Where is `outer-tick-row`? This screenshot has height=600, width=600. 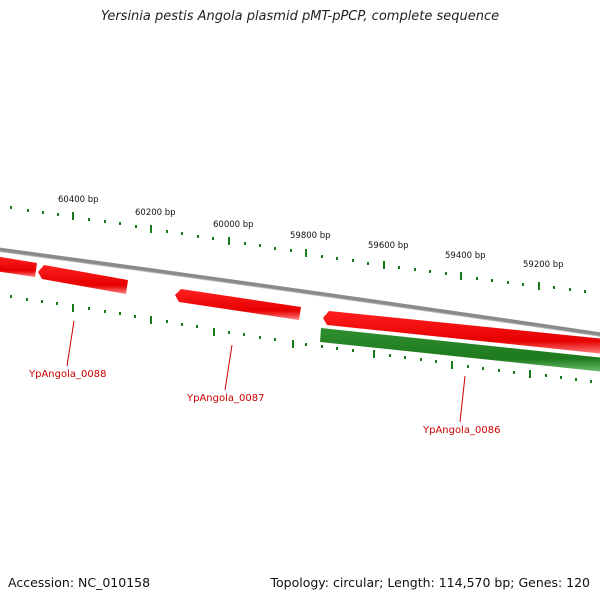 outer-tick-row is located at coordinates (298, 249).